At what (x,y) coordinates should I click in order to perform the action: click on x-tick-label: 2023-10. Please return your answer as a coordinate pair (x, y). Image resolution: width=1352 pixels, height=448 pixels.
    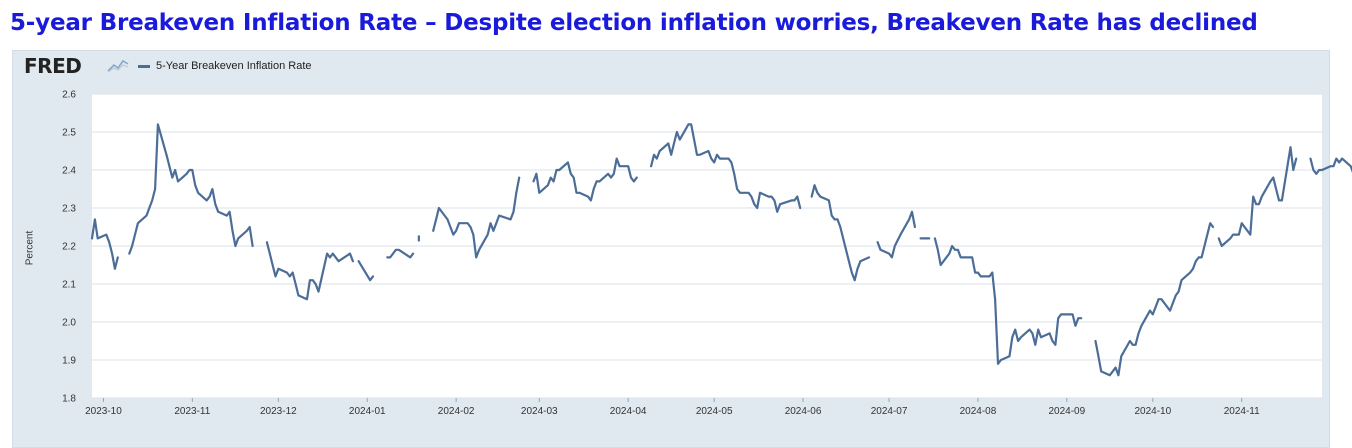
    Looking at the image, I should click on (103, 411).